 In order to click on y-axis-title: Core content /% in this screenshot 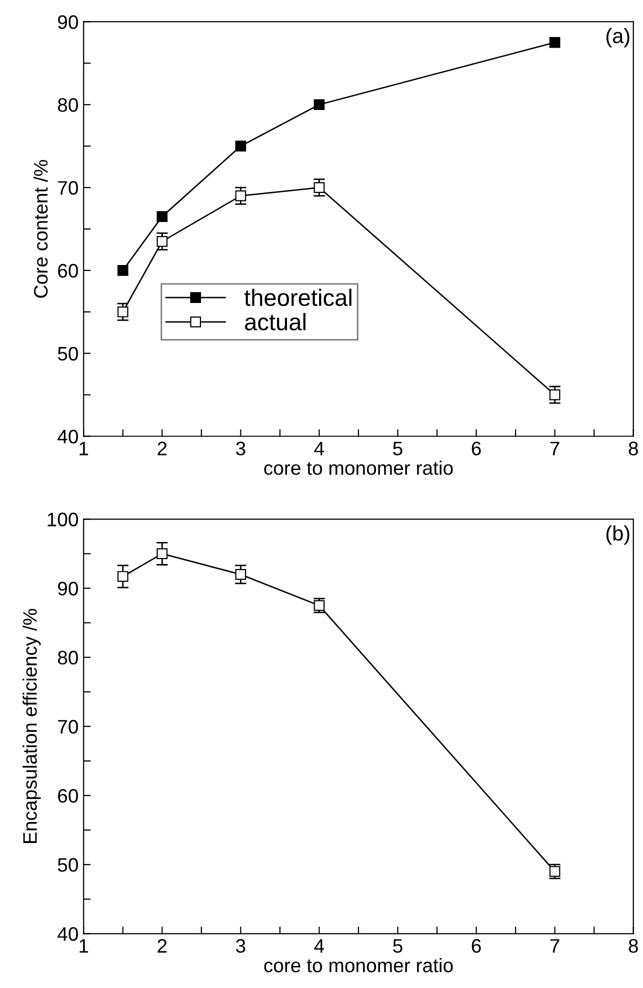, I will do `click(40, 229)`.